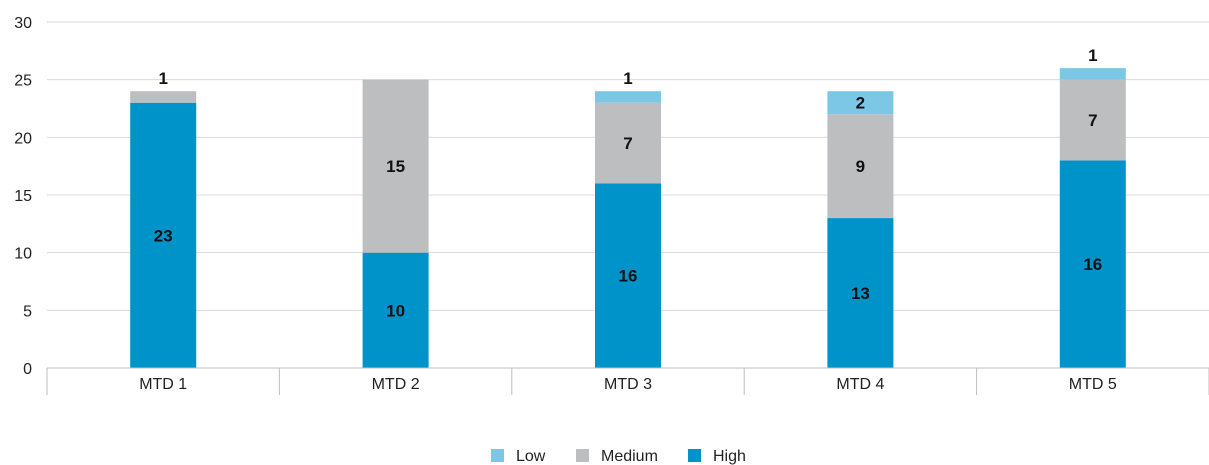  I want to click on data-label-low-4: 2, so click(860, 103).